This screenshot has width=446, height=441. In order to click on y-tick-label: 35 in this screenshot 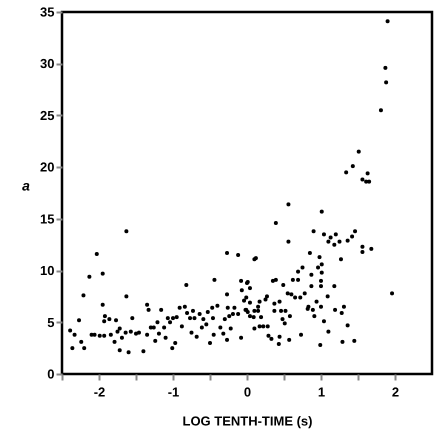, I will do `click(47, 12)`.